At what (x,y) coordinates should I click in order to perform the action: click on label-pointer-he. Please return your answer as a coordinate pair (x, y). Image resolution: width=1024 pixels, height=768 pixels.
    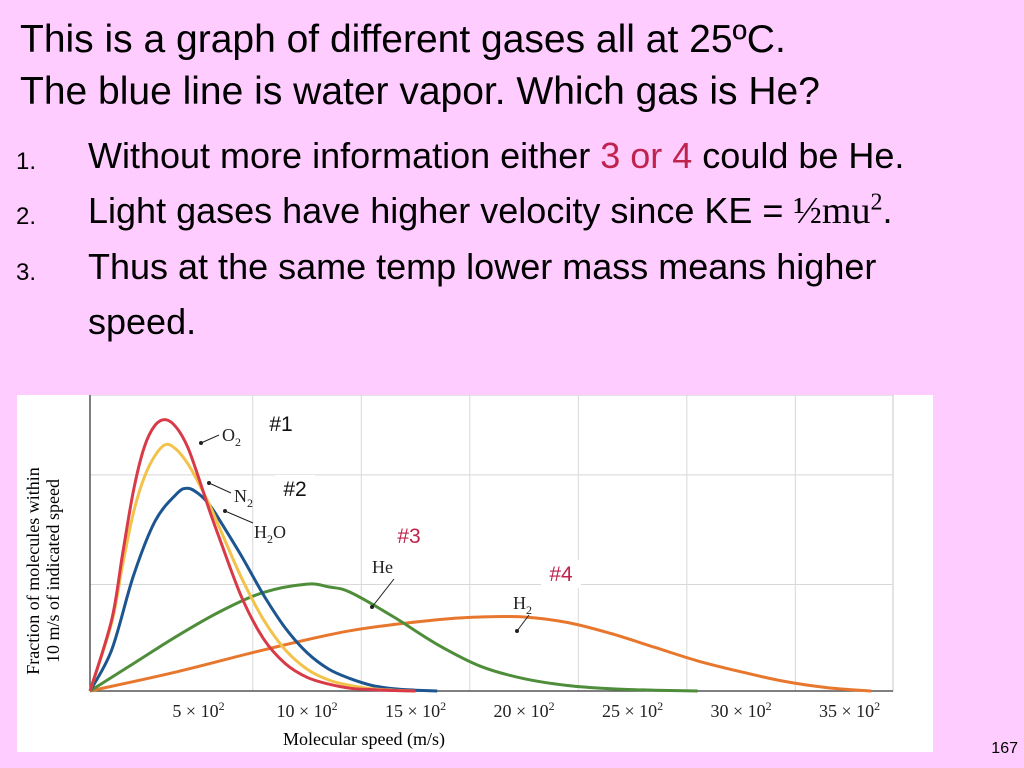
    Looking at the image, I should click on (383, 593).